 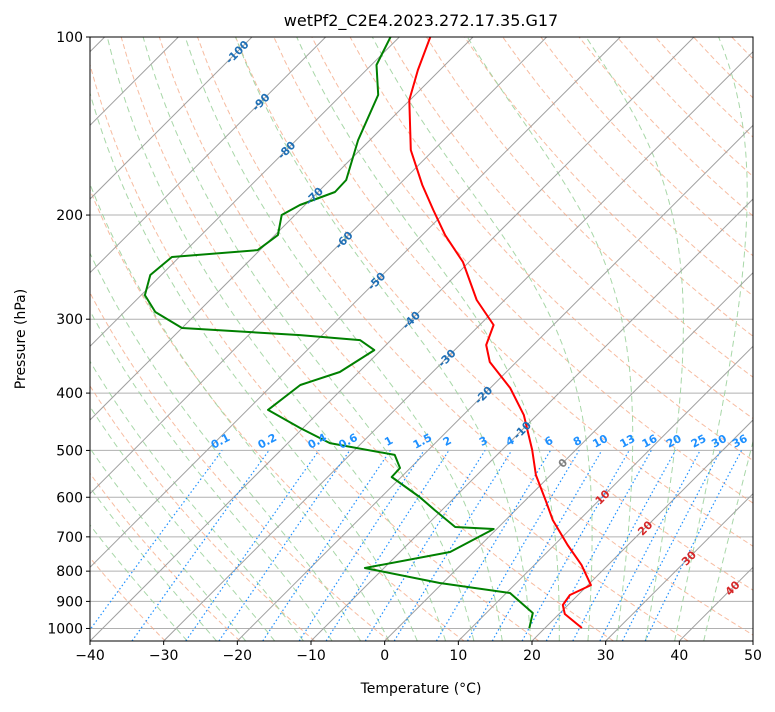 What do you see at coordinates (388, 441) in the screenshot?
I see `mixing-ratio-label: 1` at bounding box center [388, 441].